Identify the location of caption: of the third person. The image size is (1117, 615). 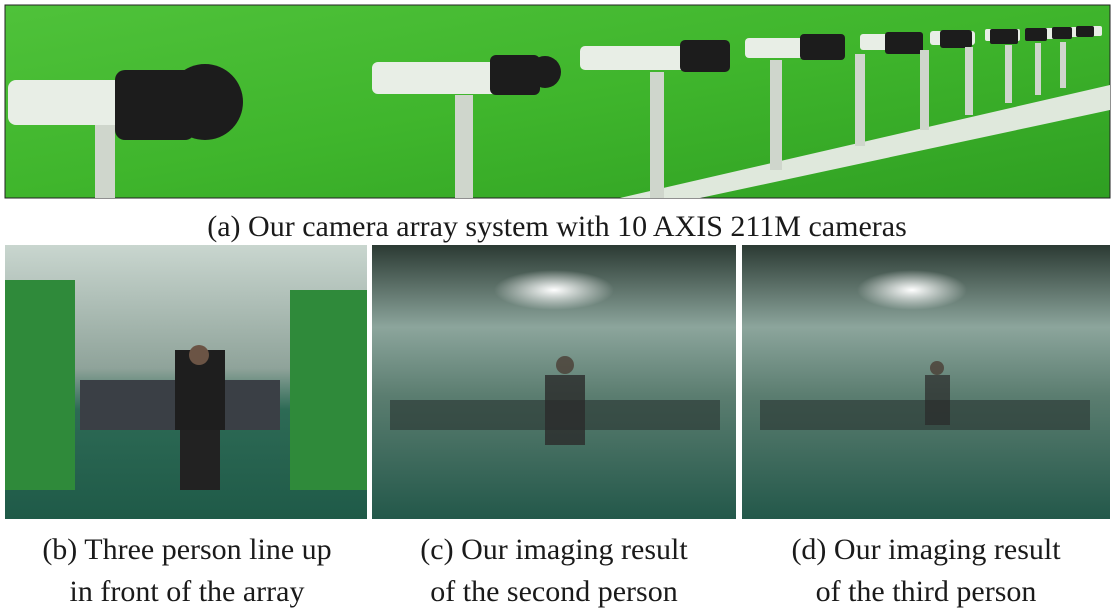
(926, 591).